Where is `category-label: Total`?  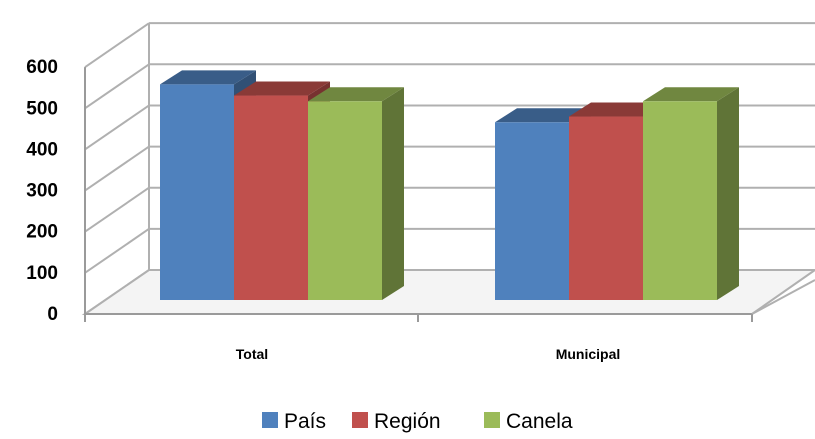 category-label: Total is located at coordinates (252, 354).